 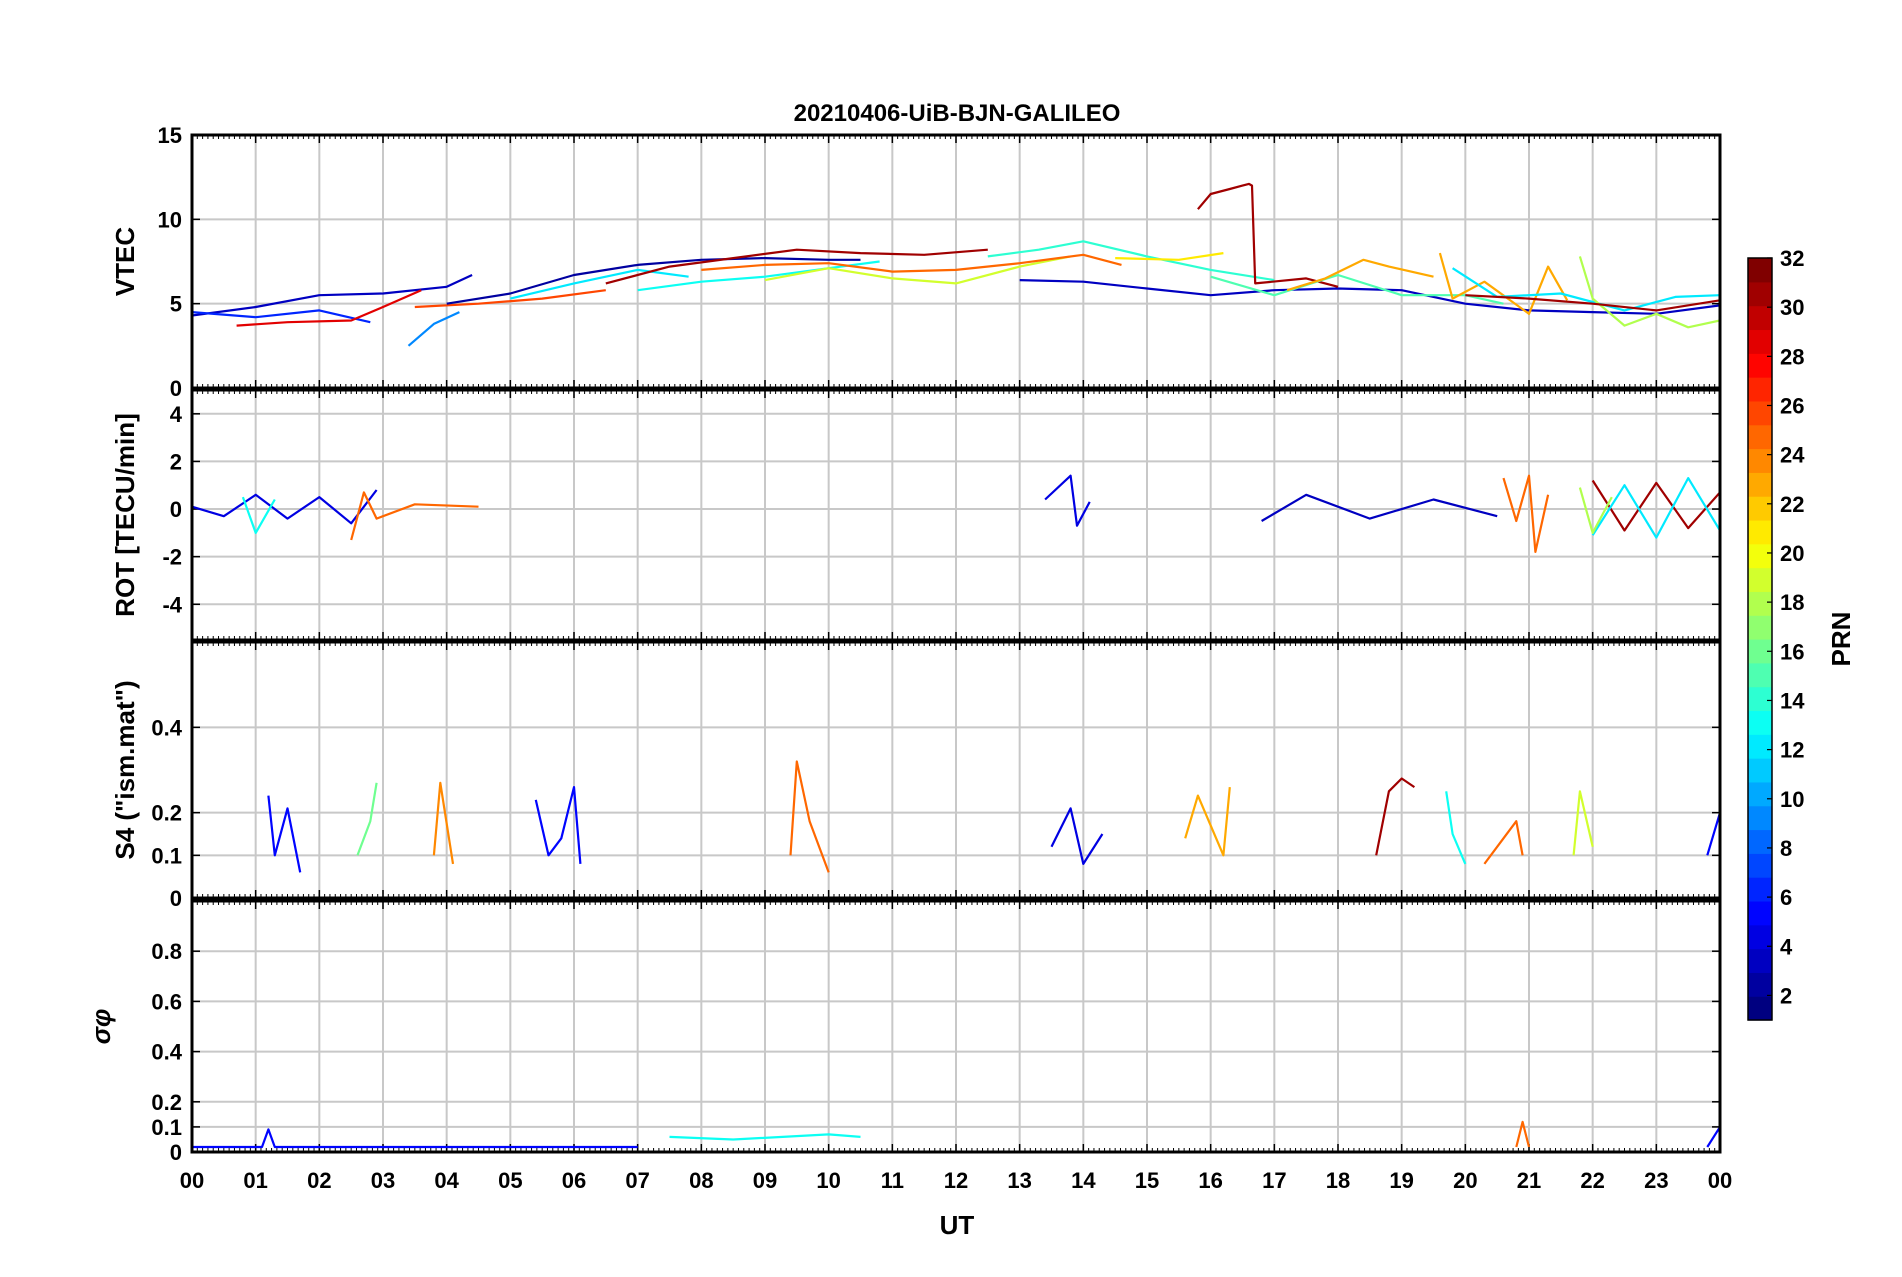 What do you see at coordinates (1792, 258) in the screenshot?
I see `colorbar-tick-label: 32` at bounding box center [1792, 258].